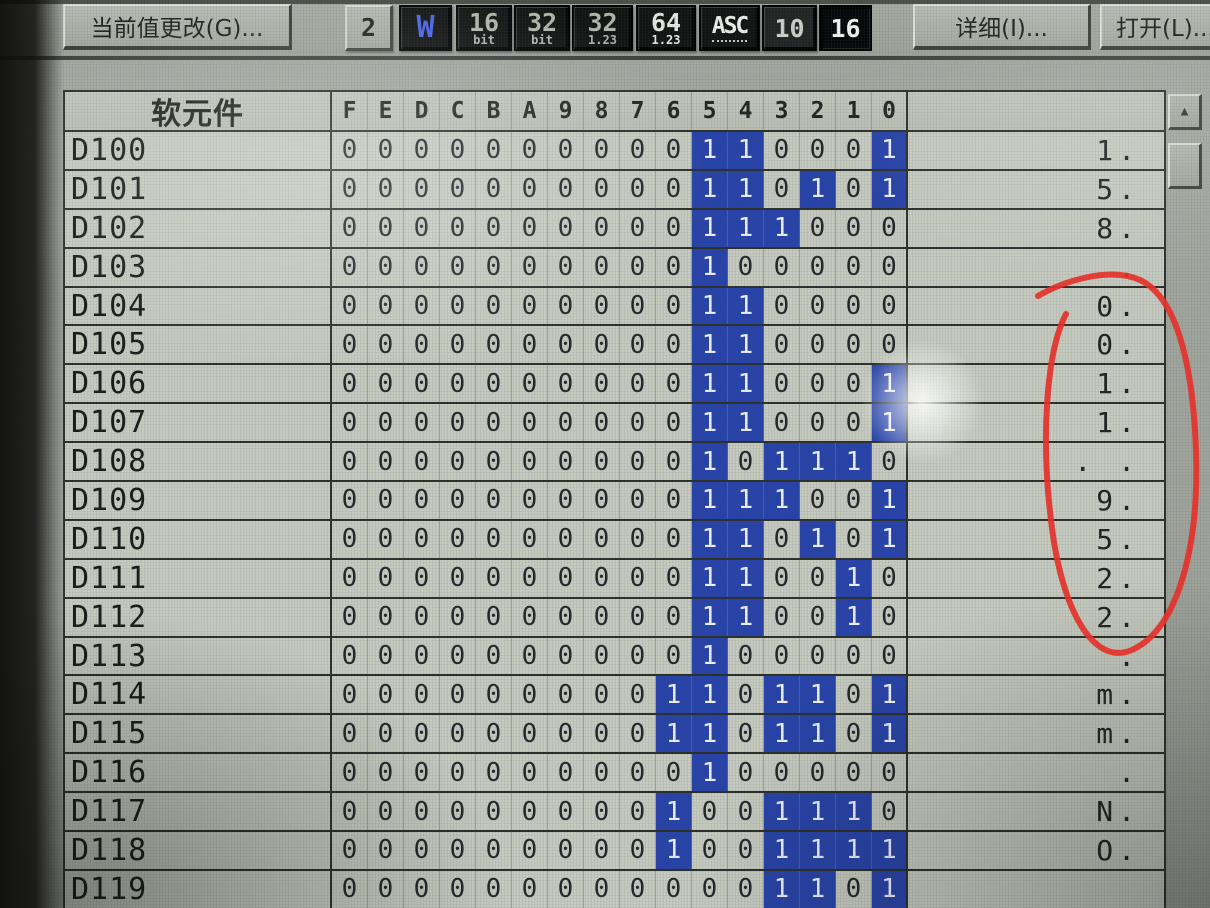 This screenshot has width=1210, height=908. Describe the element at coordinates (666, 28) in the screenshot. I see `format-button-64fp: 64 1.23` at that location.